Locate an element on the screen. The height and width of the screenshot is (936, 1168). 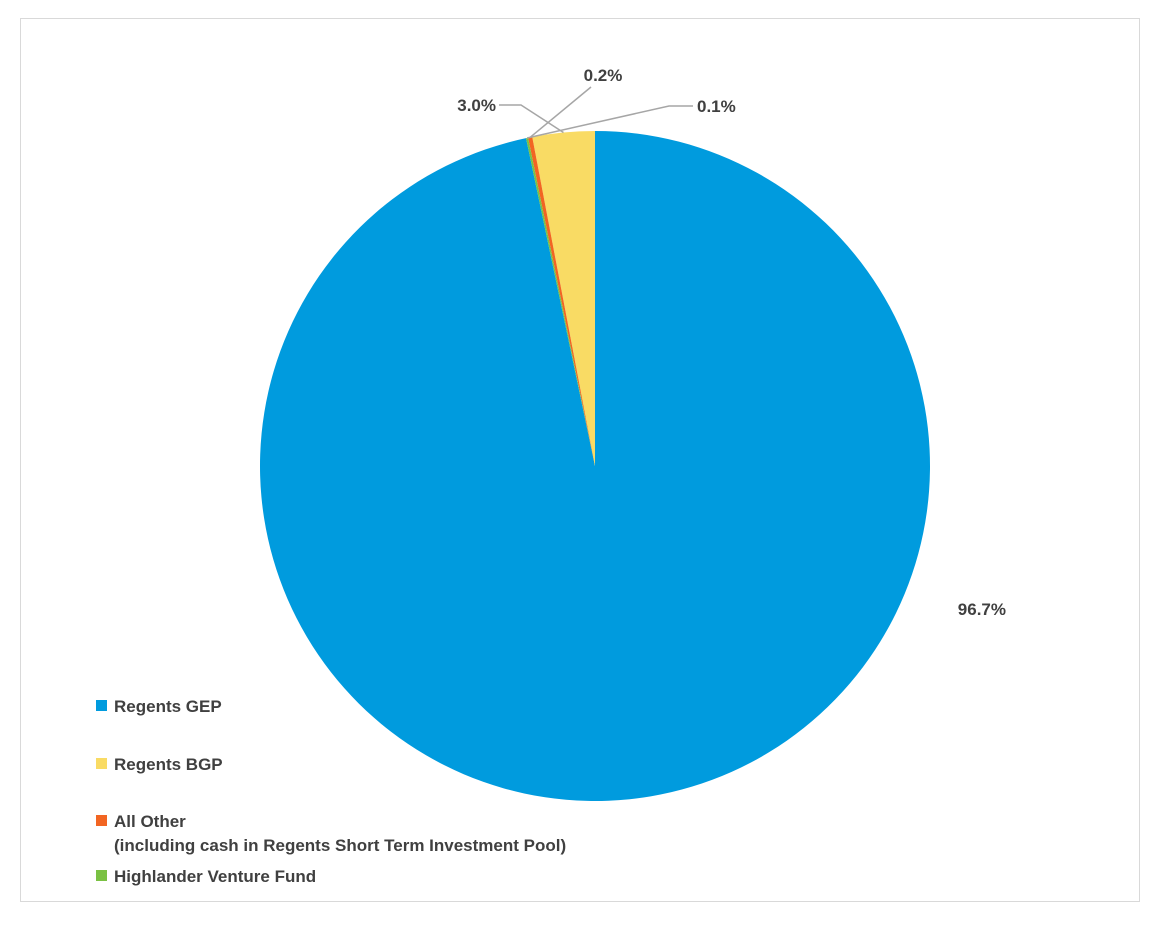
legend-item-regents-bgp: Regents BGP is located at coordinates (159, 765).